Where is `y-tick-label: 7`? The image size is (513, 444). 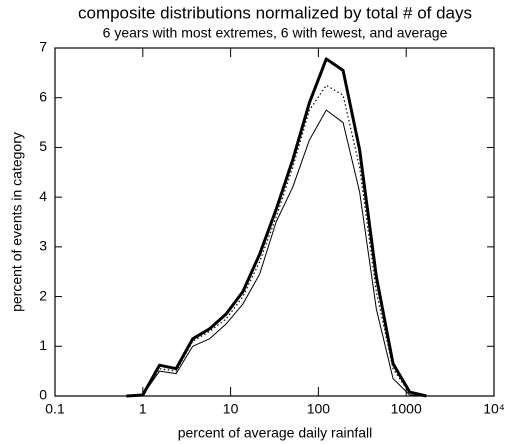
y-tick-label: 7 is located at coordinates (43, 47).